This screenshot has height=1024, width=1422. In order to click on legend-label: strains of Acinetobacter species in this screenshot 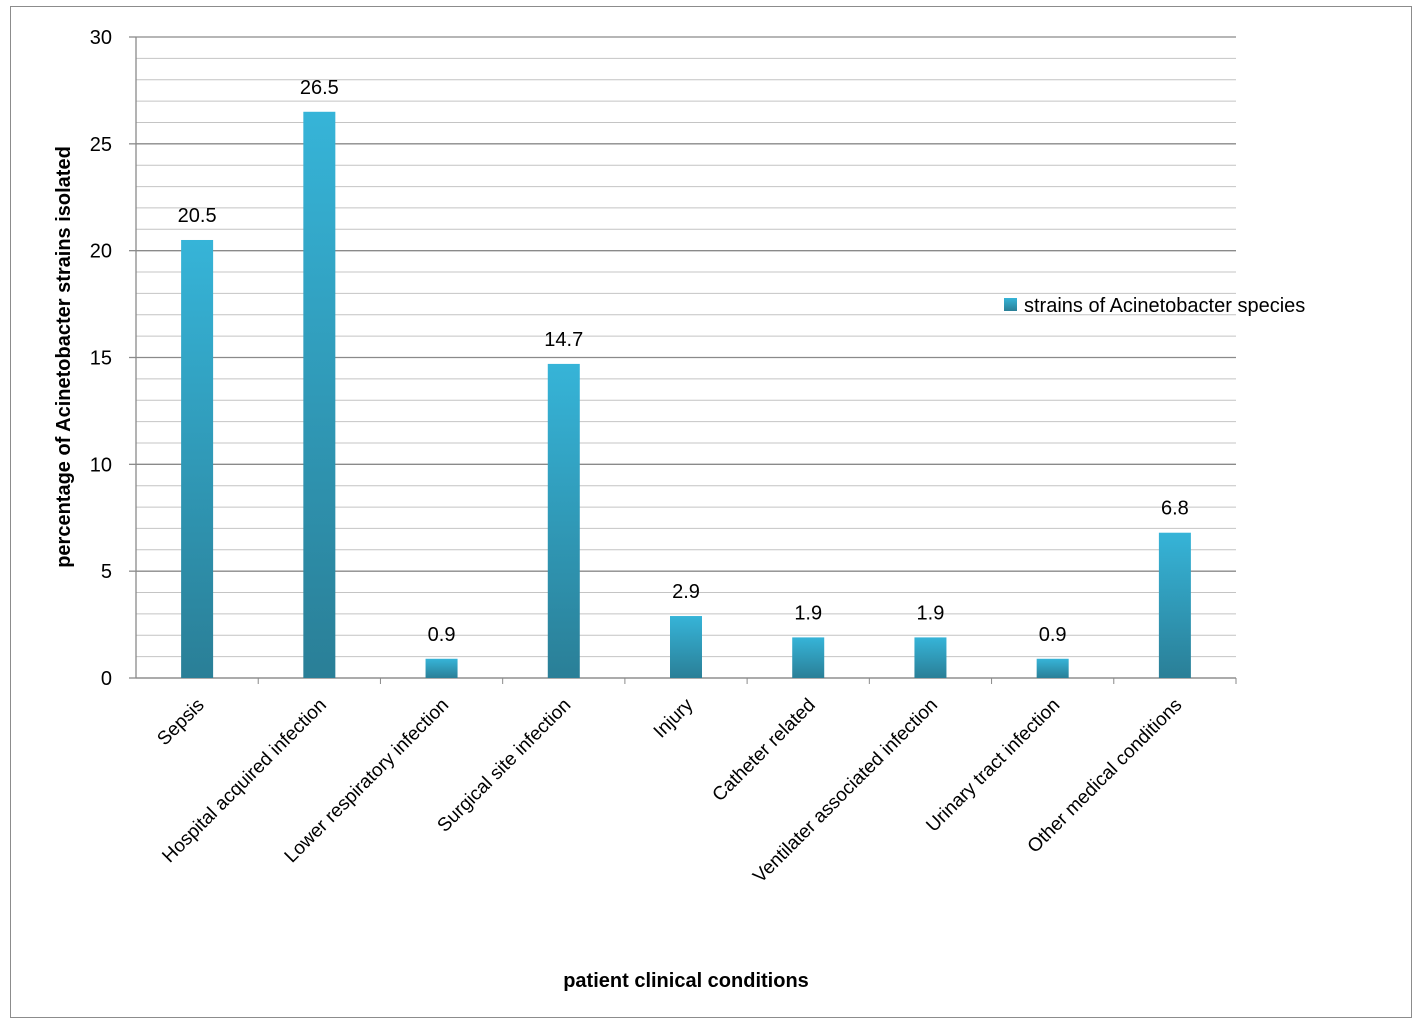, I will do `click(1164, 306)`.